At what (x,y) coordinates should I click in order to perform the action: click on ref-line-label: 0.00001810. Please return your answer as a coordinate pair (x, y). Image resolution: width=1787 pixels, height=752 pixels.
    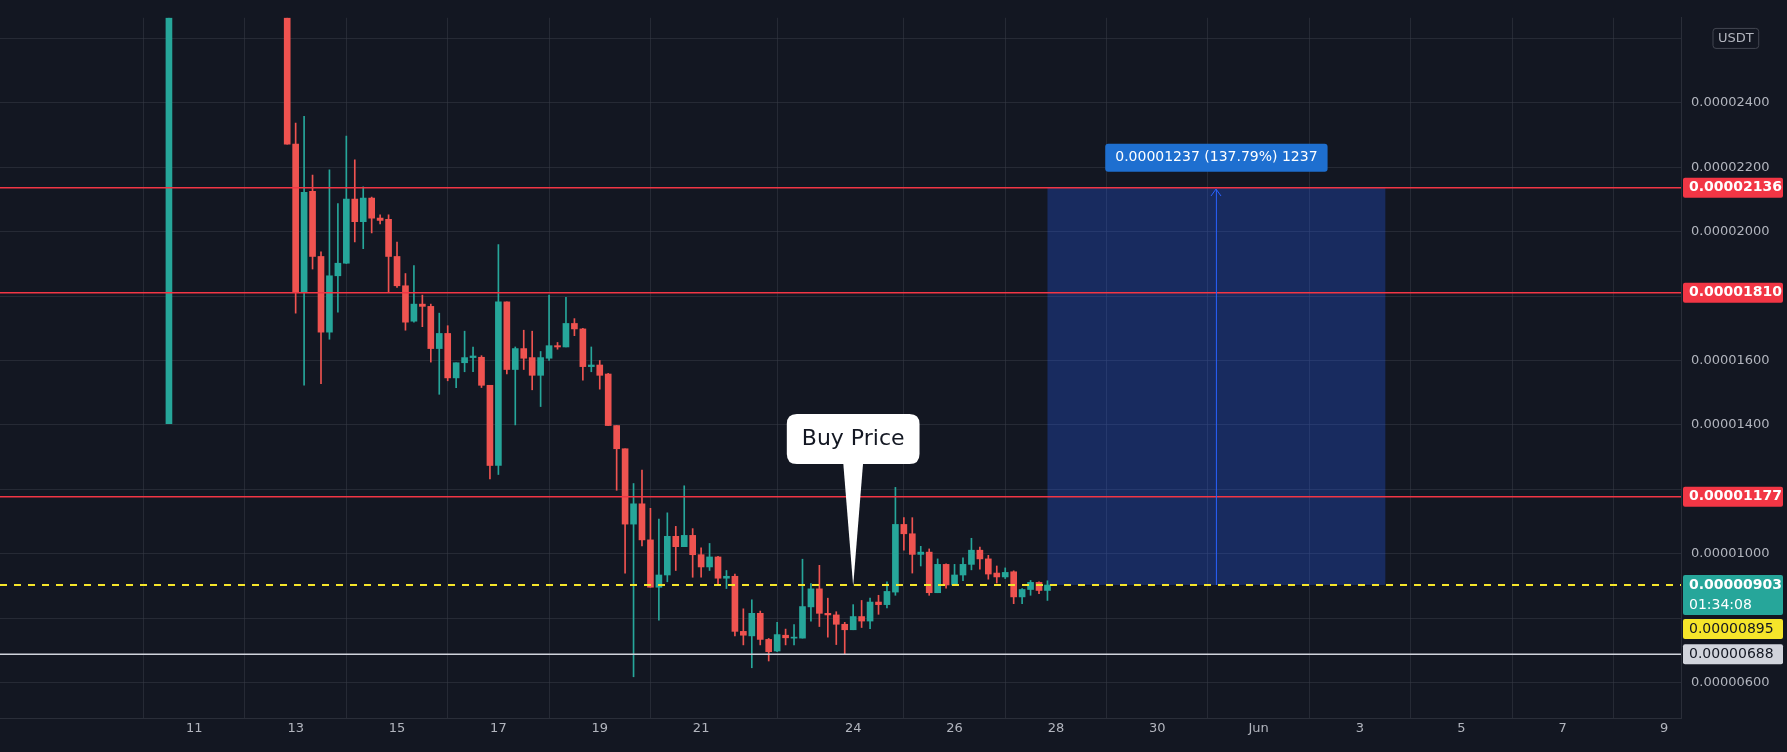
    Looking at the image, I should click on (1736, 291).